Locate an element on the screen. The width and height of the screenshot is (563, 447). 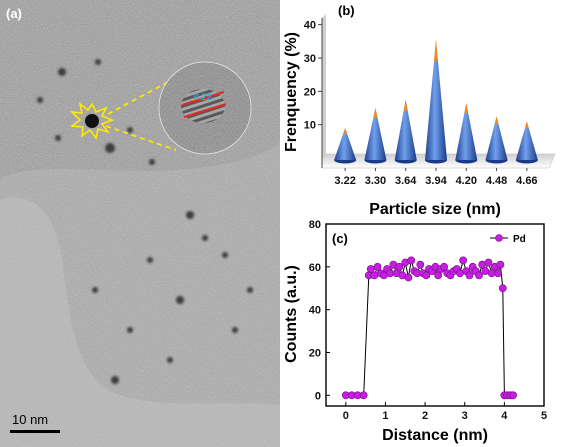
x-tick-label: 2 is located at coordinates (425, 416).